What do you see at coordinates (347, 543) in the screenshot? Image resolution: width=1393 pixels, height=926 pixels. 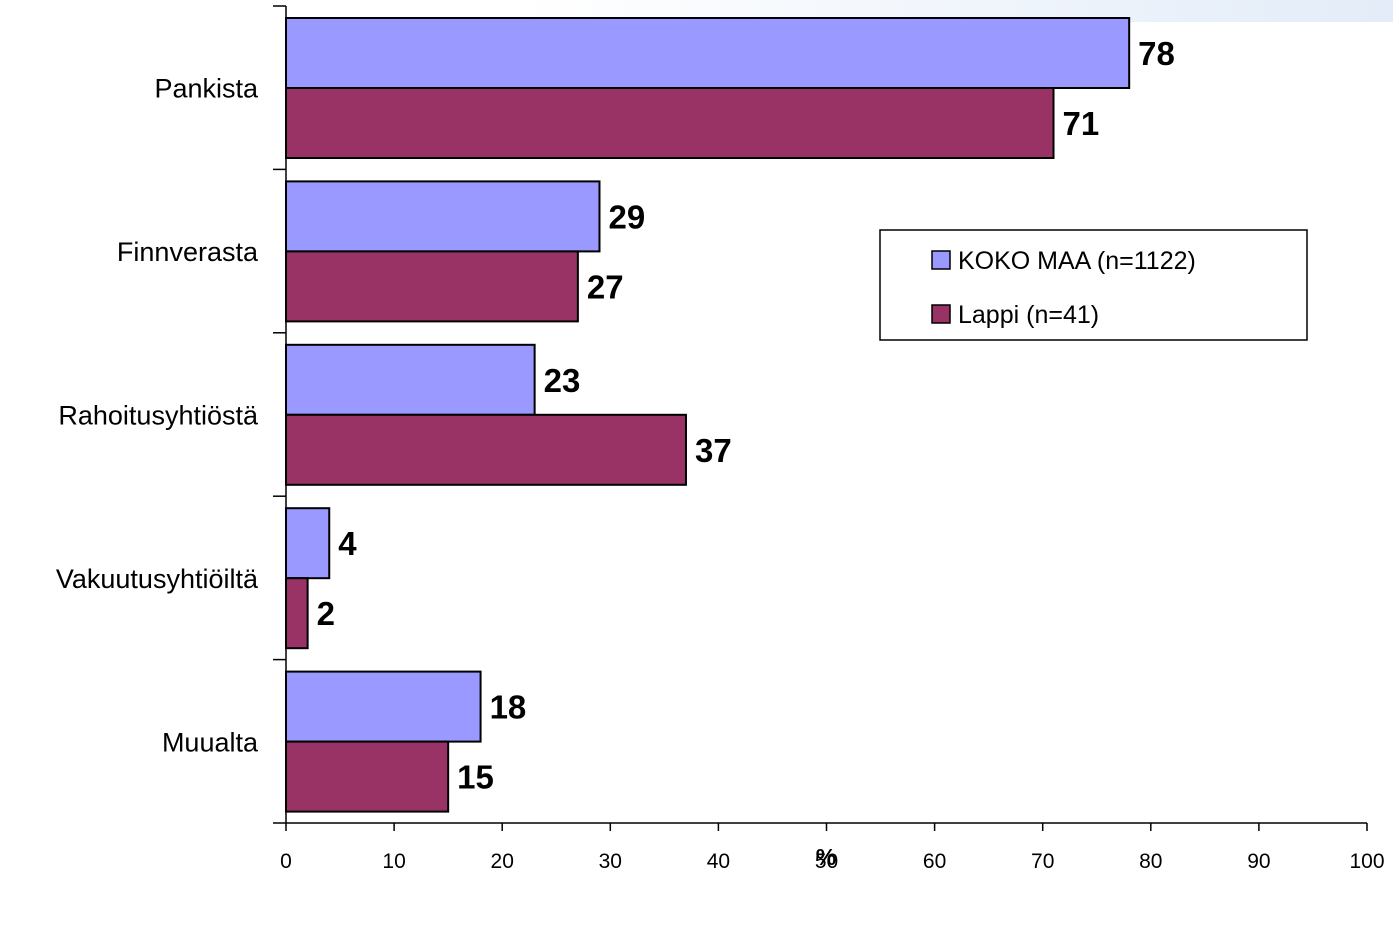 I see `value-label-koko-maa-3: 4` at bounding box center [347, 543].